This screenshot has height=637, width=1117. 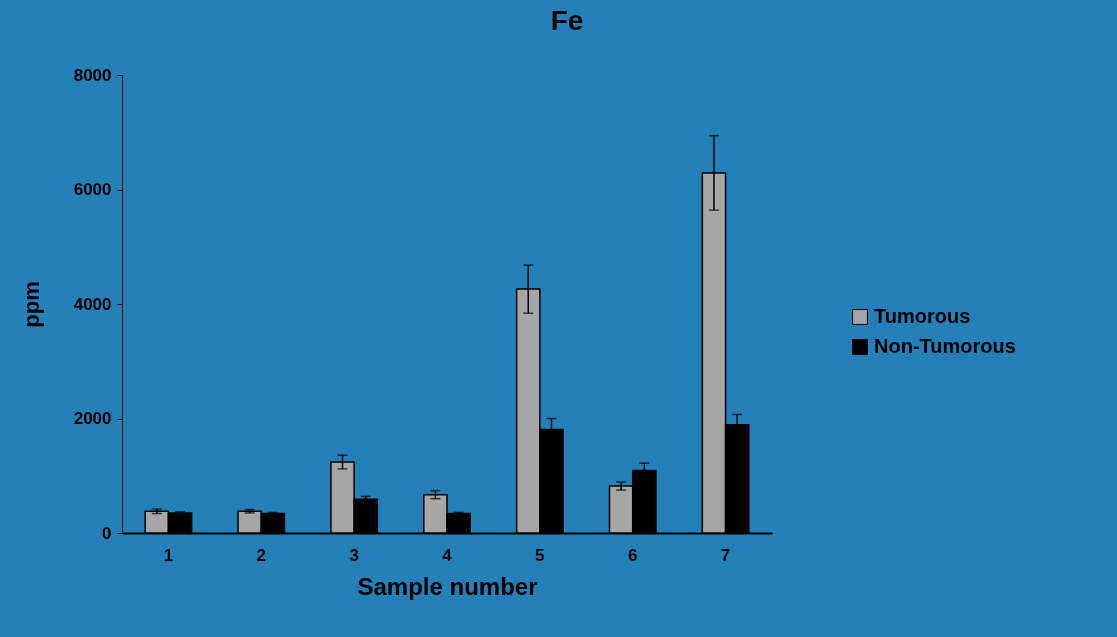 I want to click on x-tick-label: 3, so click(x=354, y=555).